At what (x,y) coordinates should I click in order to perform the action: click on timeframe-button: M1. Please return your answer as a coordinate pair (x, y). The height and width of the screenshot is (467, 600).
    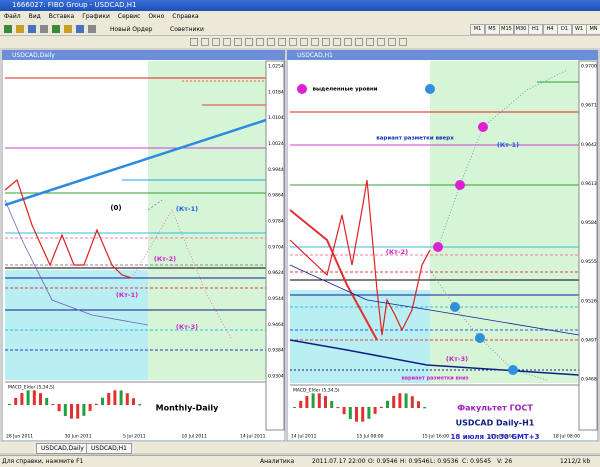
    Looking at the image, I should click on (477, 29).